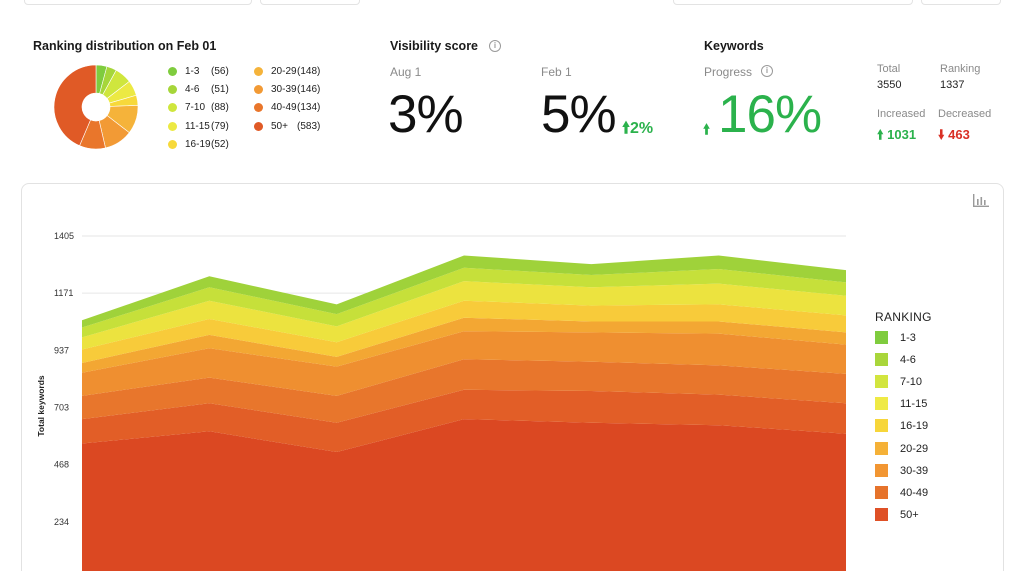 This screenshot has width=1024, height=571. I want to click on ranking-value: 1337, so click(952, 85).